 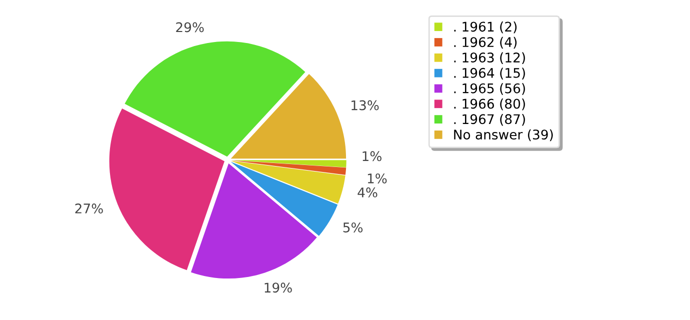 What do you see at coordinates (190, 27) in the screenshot?
I see `data-label: 29%` at bounding box center [190, 27].